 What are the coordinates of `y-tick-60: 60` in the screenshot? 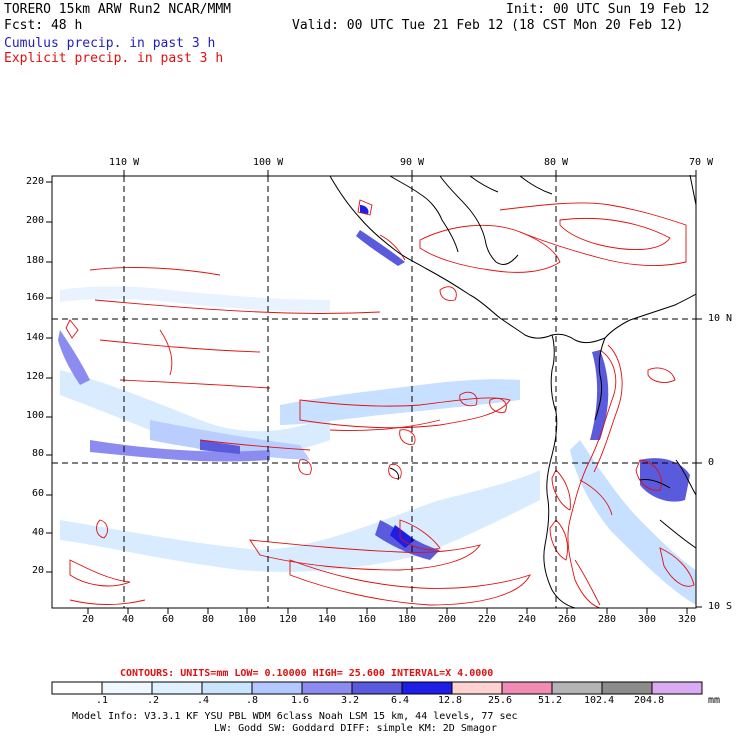 It's located at (38, 493).